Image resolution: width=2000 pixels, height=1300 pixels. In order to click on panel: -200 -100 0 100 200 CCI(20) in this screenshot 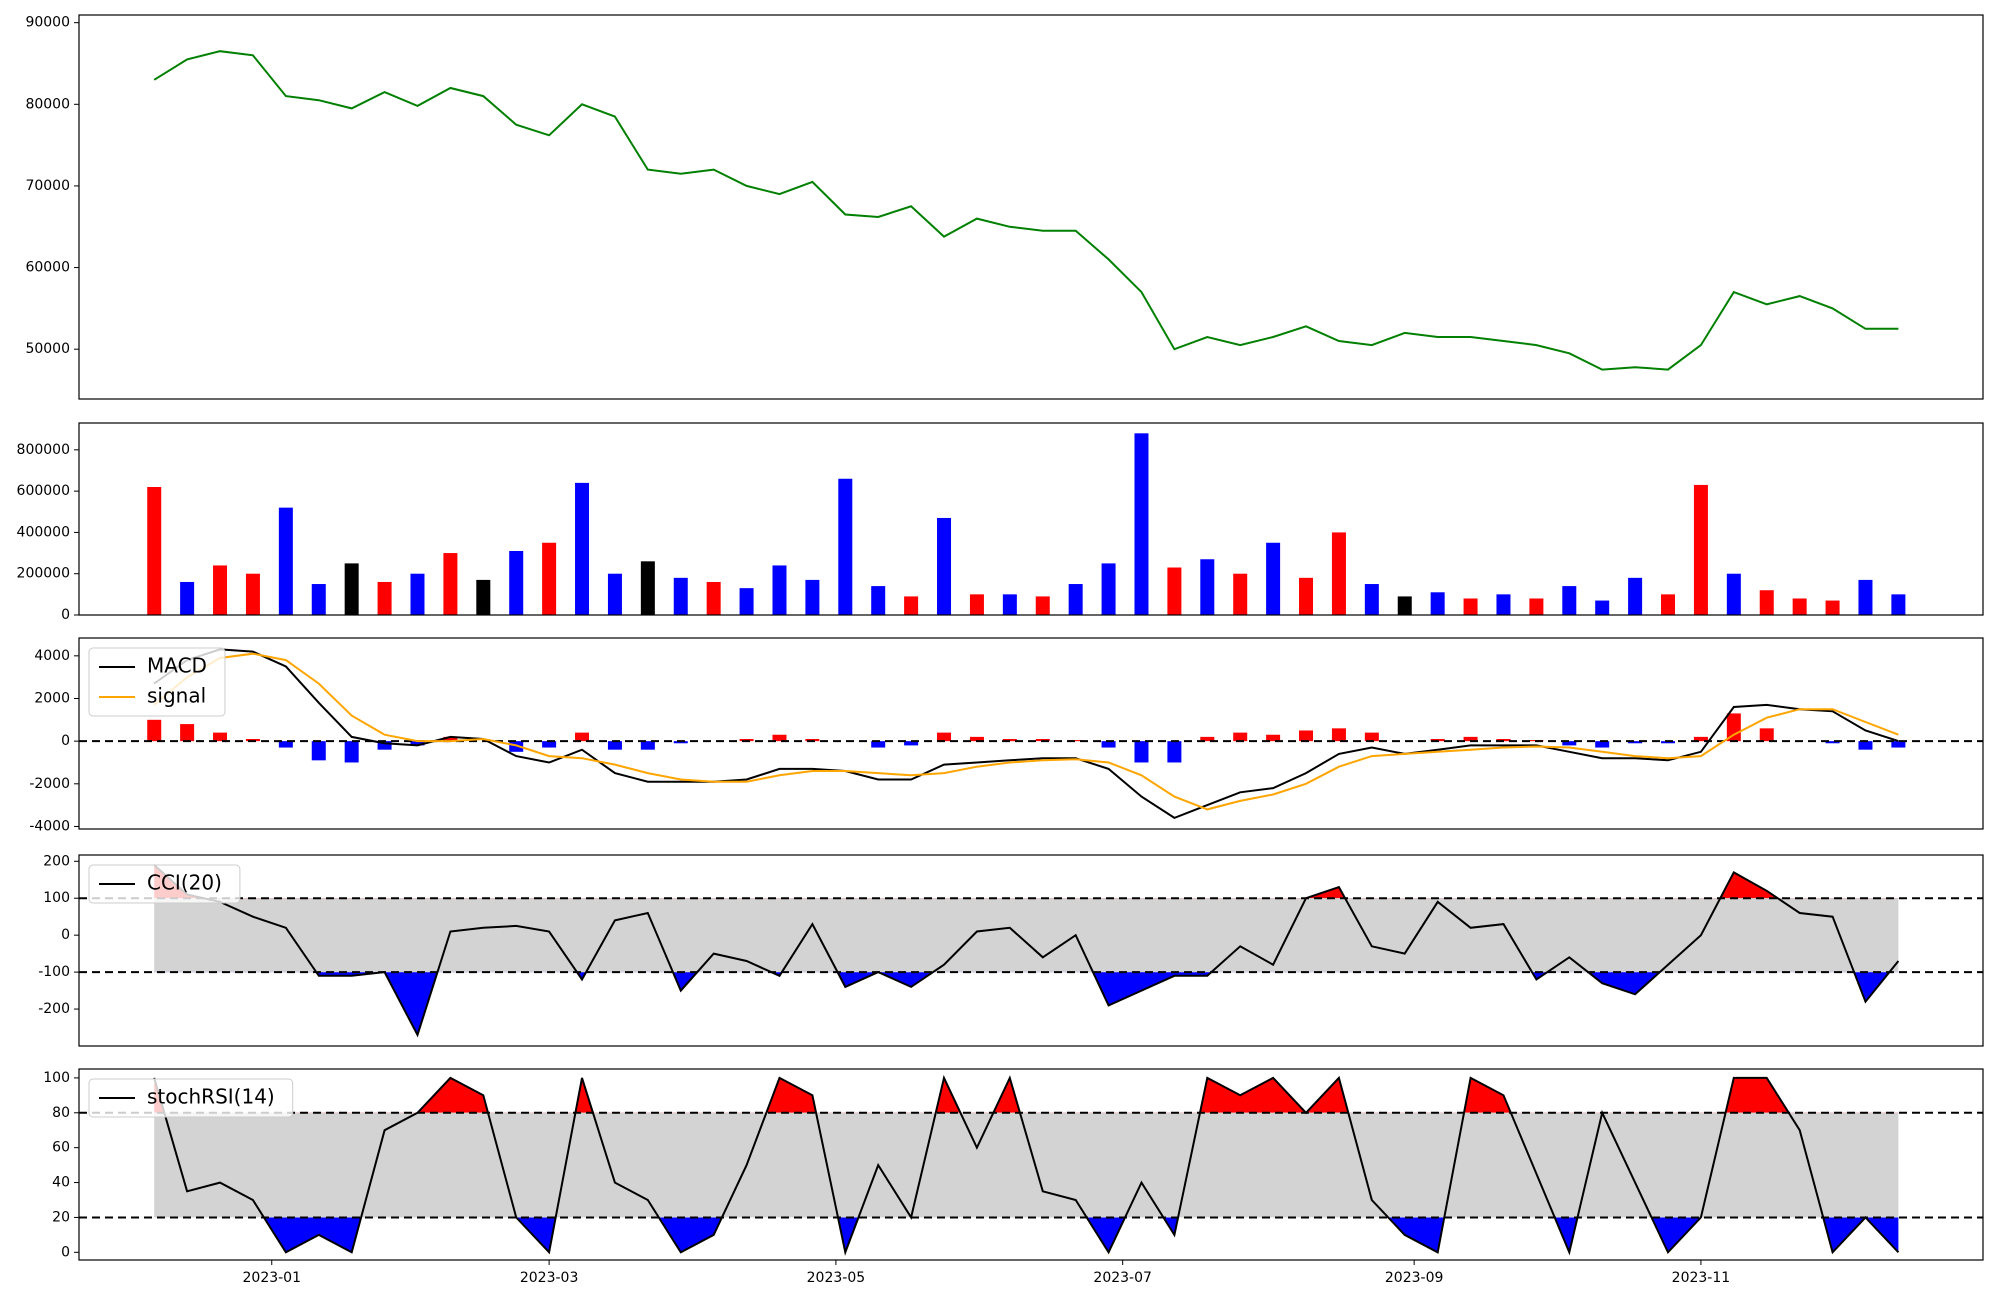, I will do `click(1011, 950)`.